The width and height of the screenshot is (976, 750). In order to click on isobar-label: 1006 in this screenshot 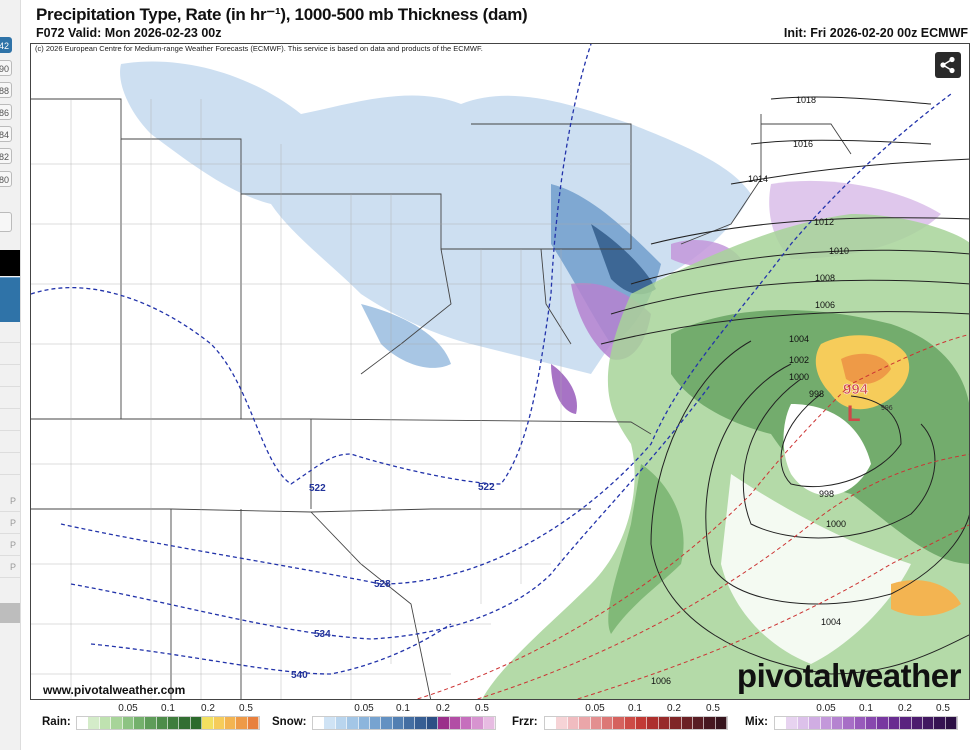, I will do `click(825, 305)`.